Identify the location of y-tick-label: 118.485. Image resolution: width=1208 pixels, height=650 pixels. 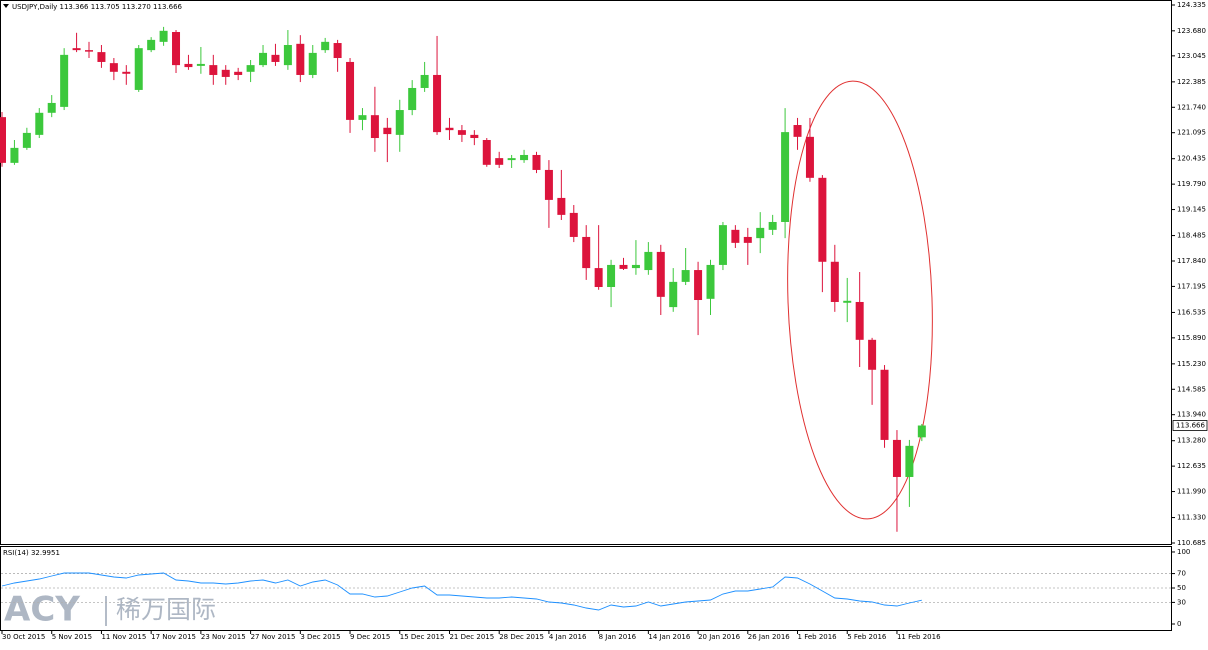
(1191, 236).